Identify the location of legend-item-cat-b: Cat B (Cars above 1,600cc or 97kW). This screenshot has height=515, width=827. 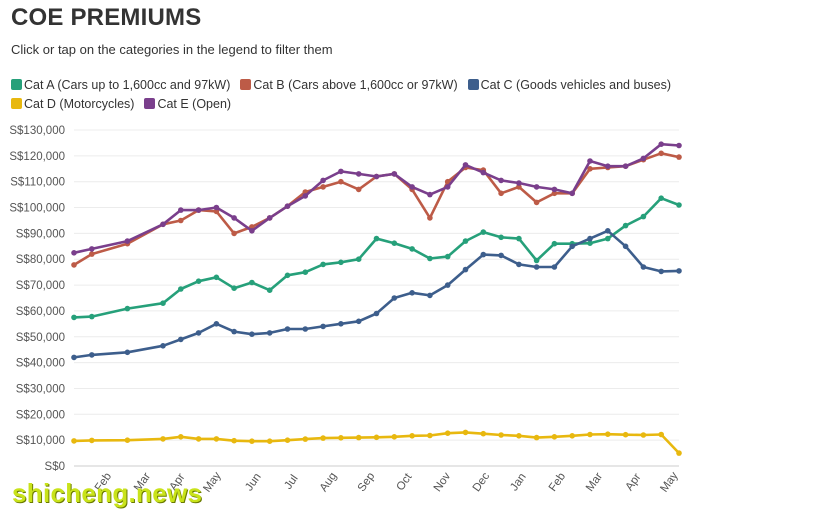
(349, 85).